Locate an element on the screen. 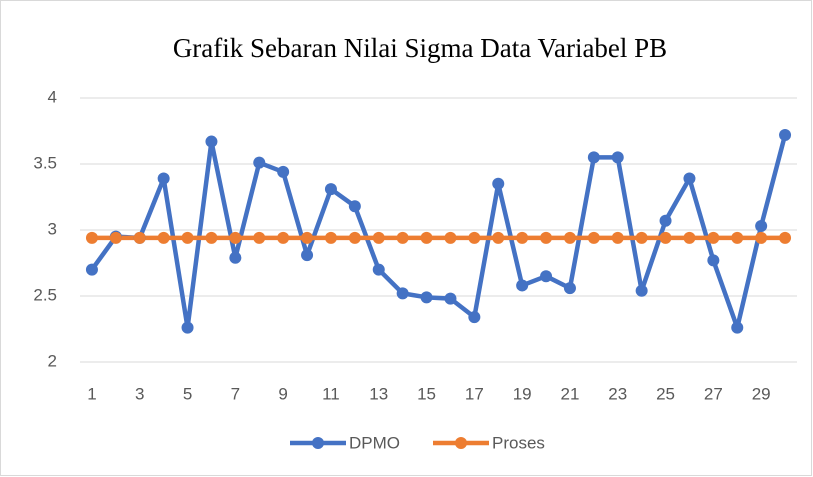  x-tick-label: 21 is located at coordinates (569, 393).